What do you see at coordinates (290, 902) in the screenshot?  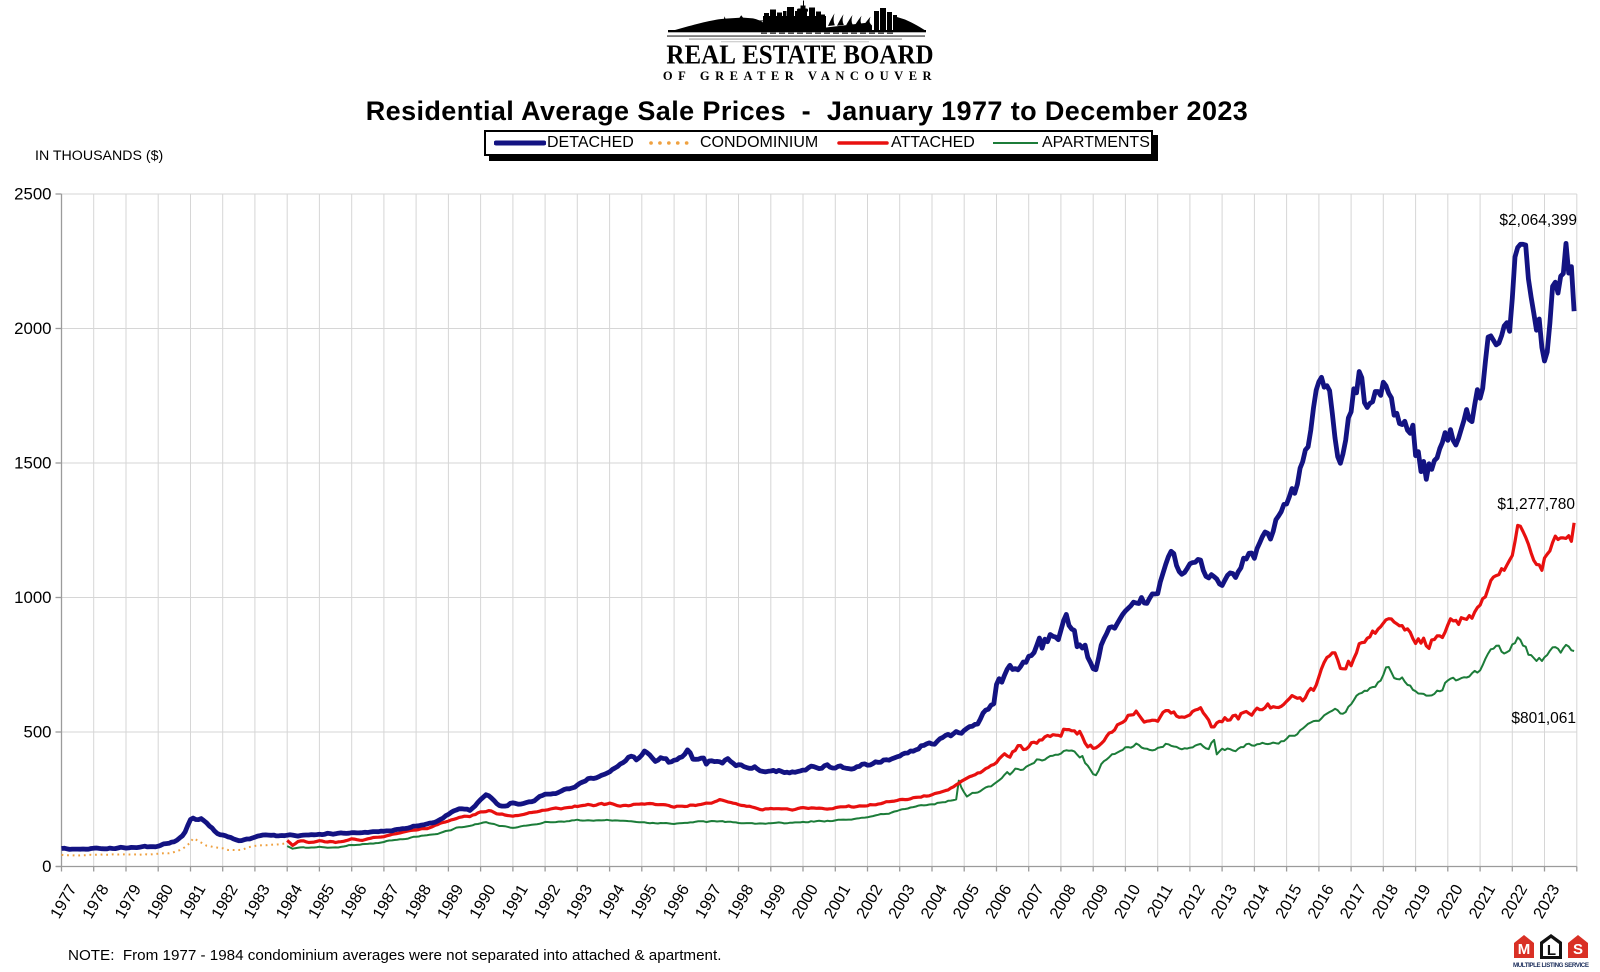 I see `svg-text: 1984` at bounding box center [290, 902].